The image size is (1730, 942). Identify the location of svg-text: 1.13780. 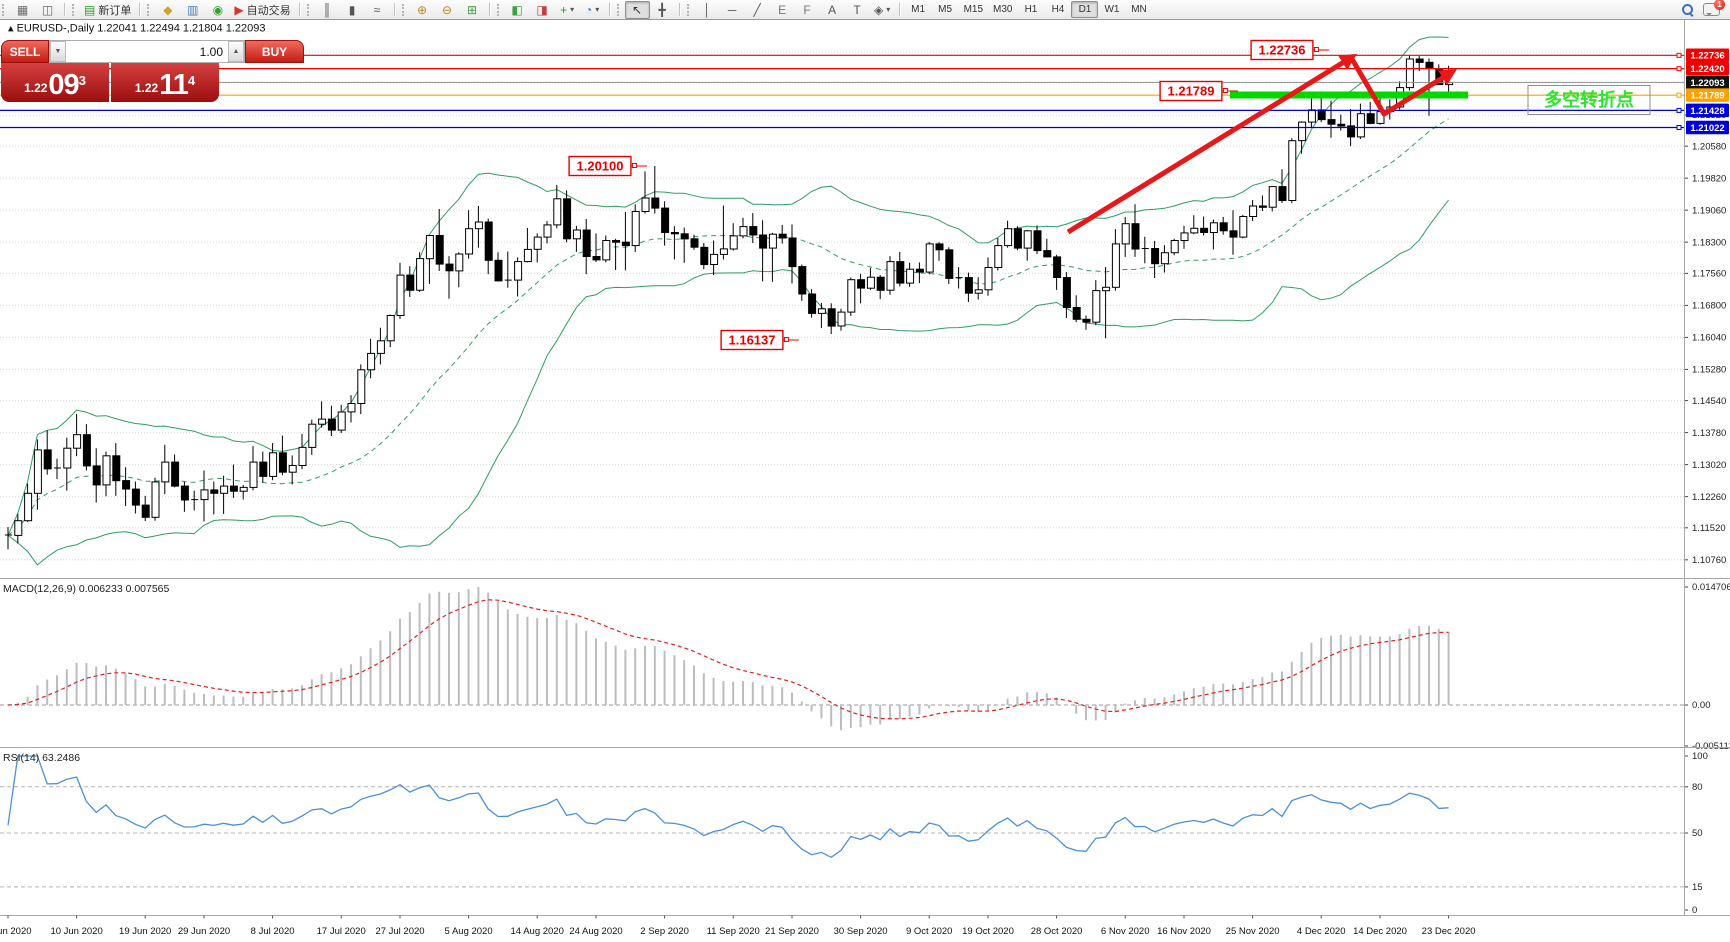
(1709, 433).